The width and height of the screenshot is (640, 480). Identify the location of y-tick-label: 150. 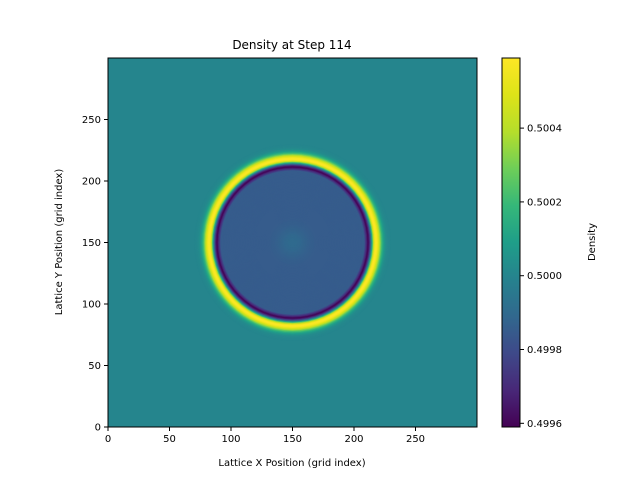
(91, 243).